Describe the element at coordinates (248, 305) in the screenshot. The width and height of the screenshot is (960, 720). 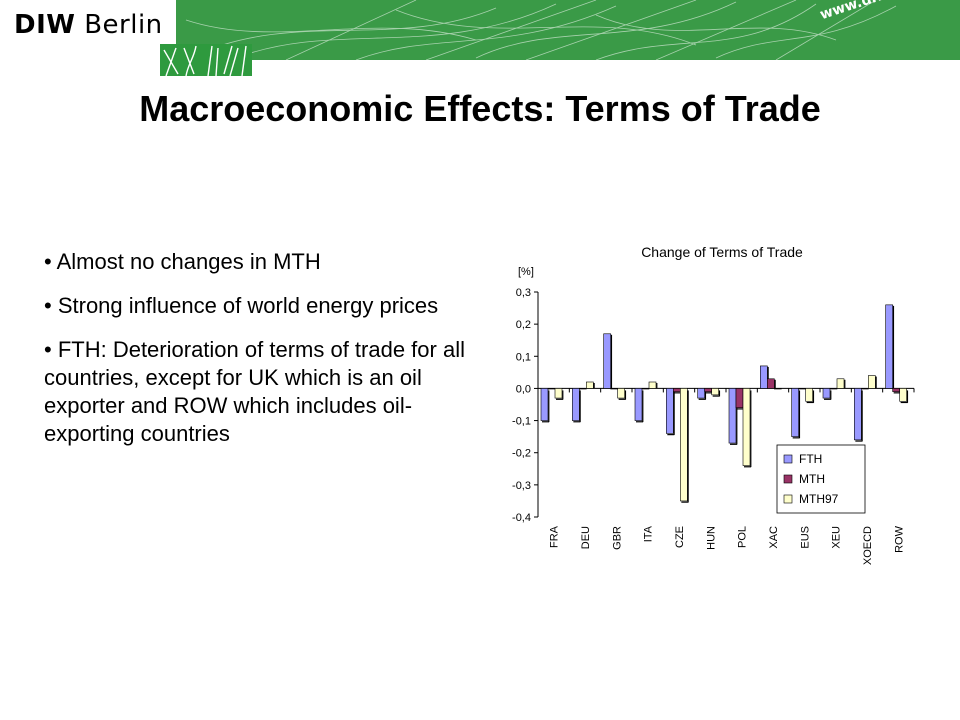
I see `bullet-text: Strong influence of world energy prices` at that location.